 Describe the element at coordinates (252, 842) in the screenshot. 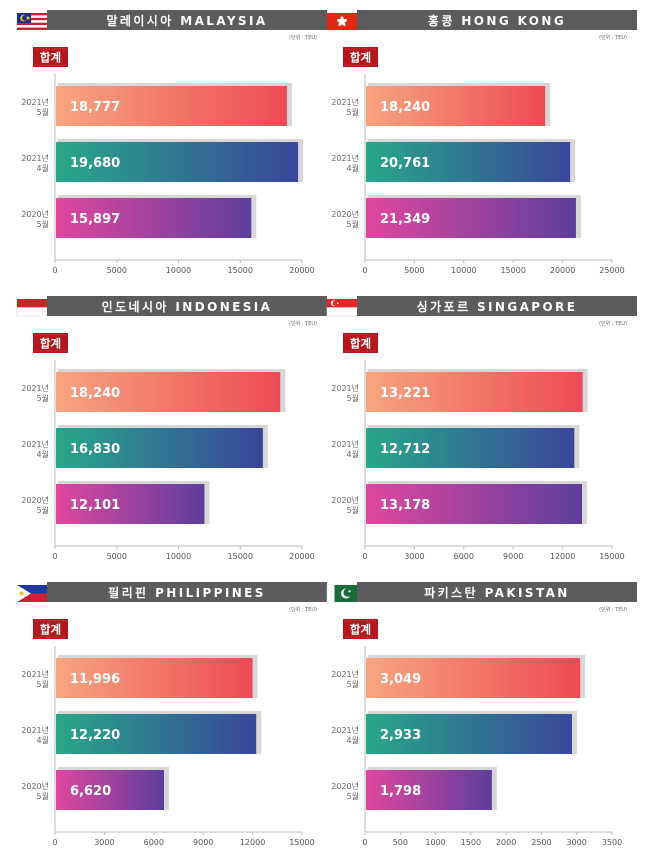

I see `x-tick-label: 12000` at that location.